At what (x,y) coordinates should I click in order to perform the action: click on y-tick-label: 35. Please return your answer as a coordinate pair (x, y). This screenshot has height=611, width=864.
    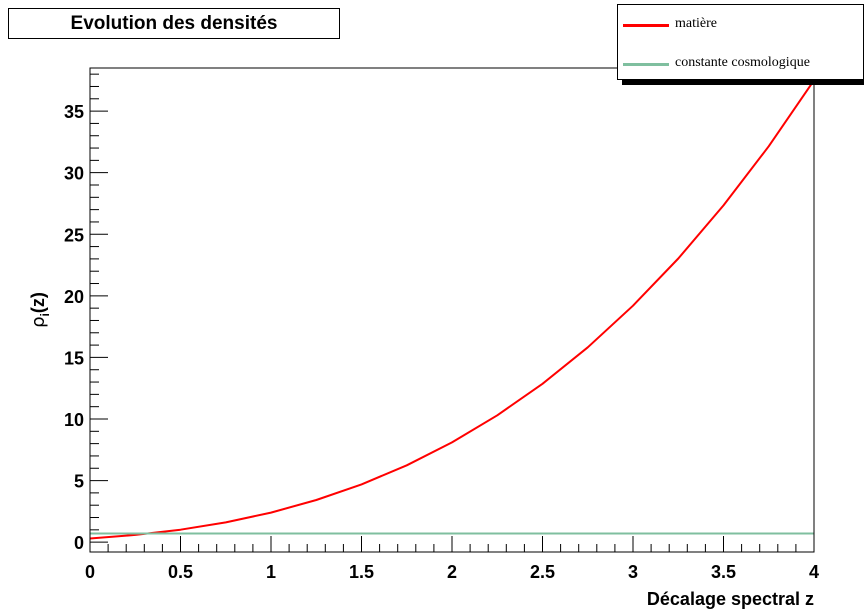
    Looking at the image, I should click on (74, 112).